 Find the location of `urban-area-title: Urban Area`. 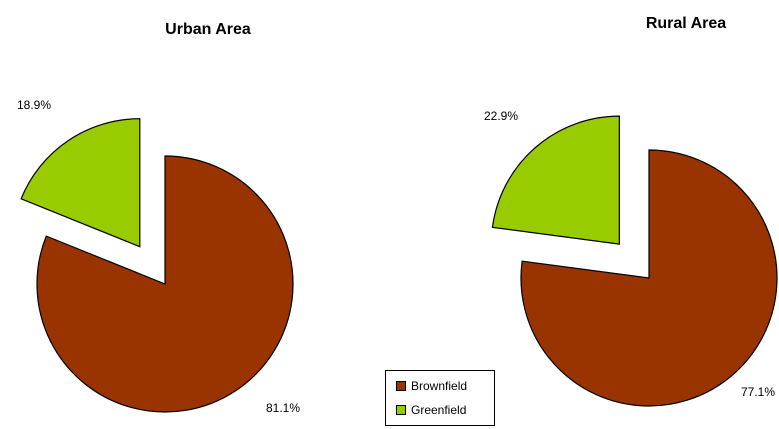

urban-area-title: Urban Area is located at coordinates (208, 29).